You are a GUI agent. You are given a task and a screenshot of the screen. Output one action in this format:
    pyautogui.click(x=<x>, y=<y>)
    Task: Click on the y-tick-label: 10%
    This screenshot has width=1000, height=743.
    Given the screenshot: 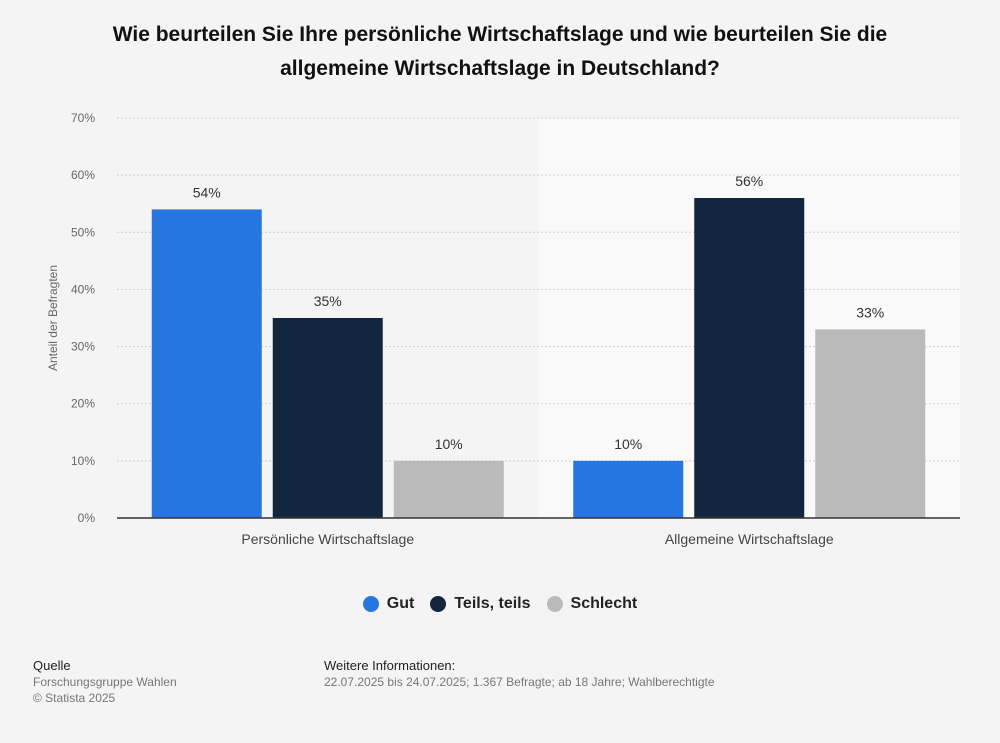 What is the action you would take?
    pyautogui.click(x=83, y=461)
    